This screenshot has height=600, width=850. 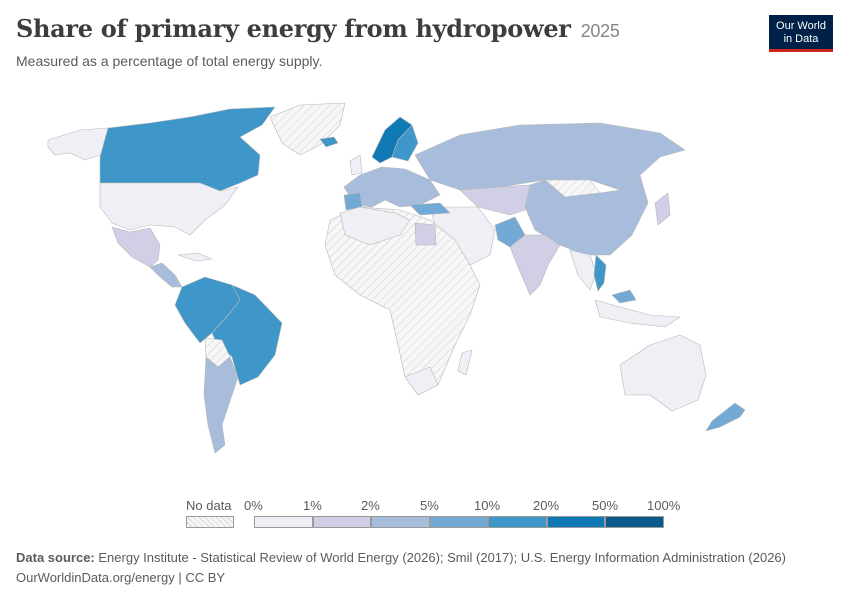 What do you see at coordinates (535, 265) in the screenshot?
I see `region-india` at bounding box center [535, 265].